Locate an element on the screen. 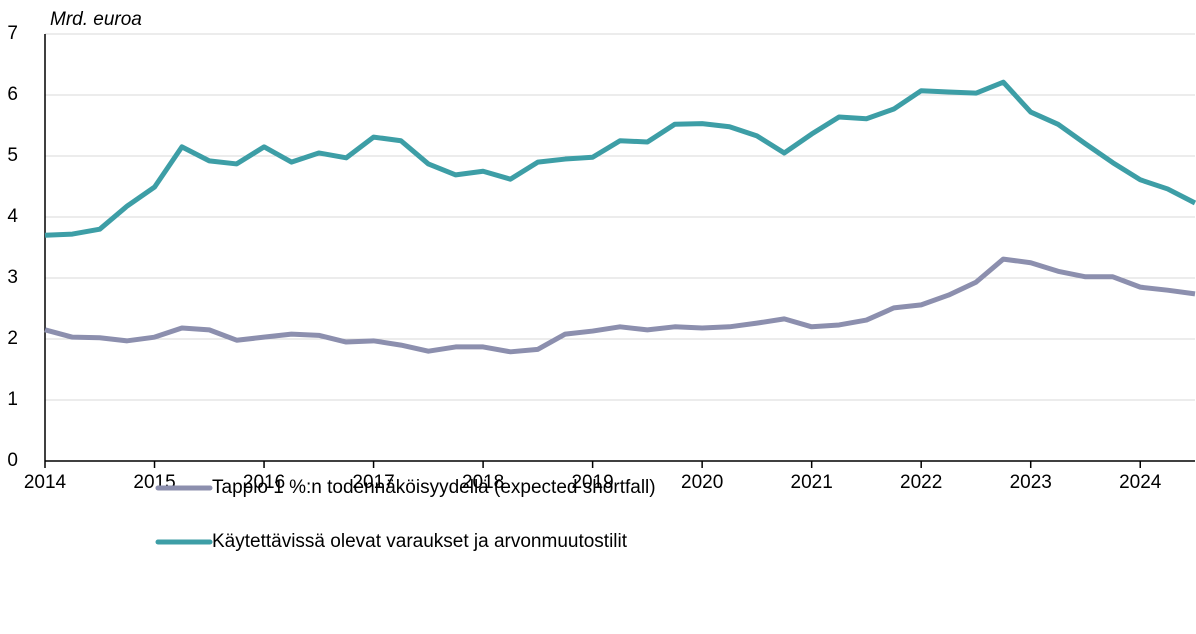 This screenshot has width=1196, height=634. x-tick-label: 2014 is located at coordinates (45, 482).